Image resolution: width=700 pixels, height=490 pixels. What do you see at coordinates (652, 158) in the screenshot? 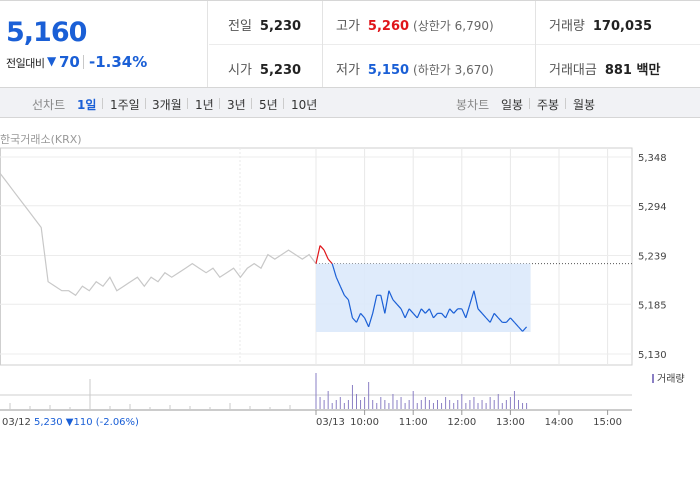
I see `y-tick-label: 5,348` at bounding box center [652, 158].